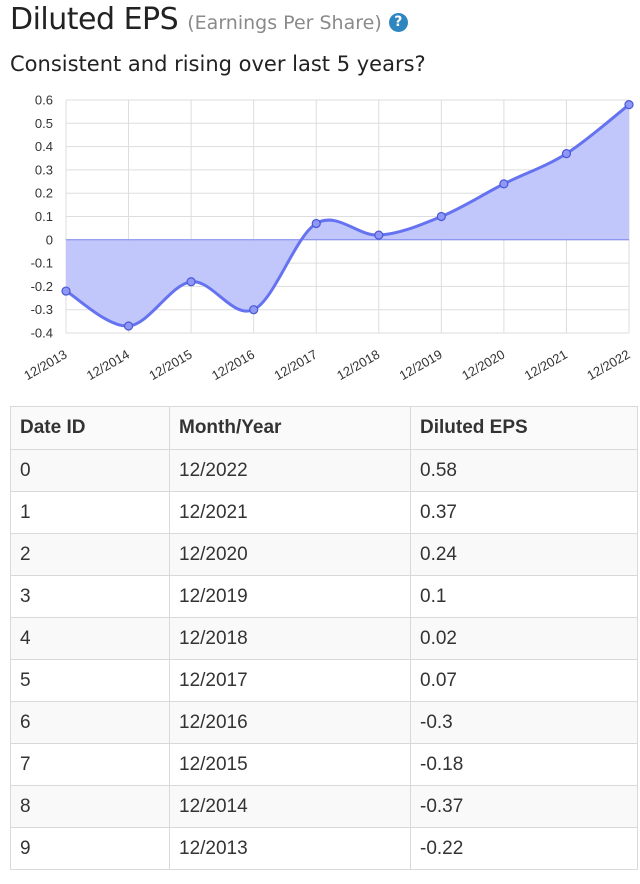 This screenshot has width=640, height=884. Describe the element at coordinates (290, 764) in the screenshot. I see `cell-month-year: 12/2015` at that location.